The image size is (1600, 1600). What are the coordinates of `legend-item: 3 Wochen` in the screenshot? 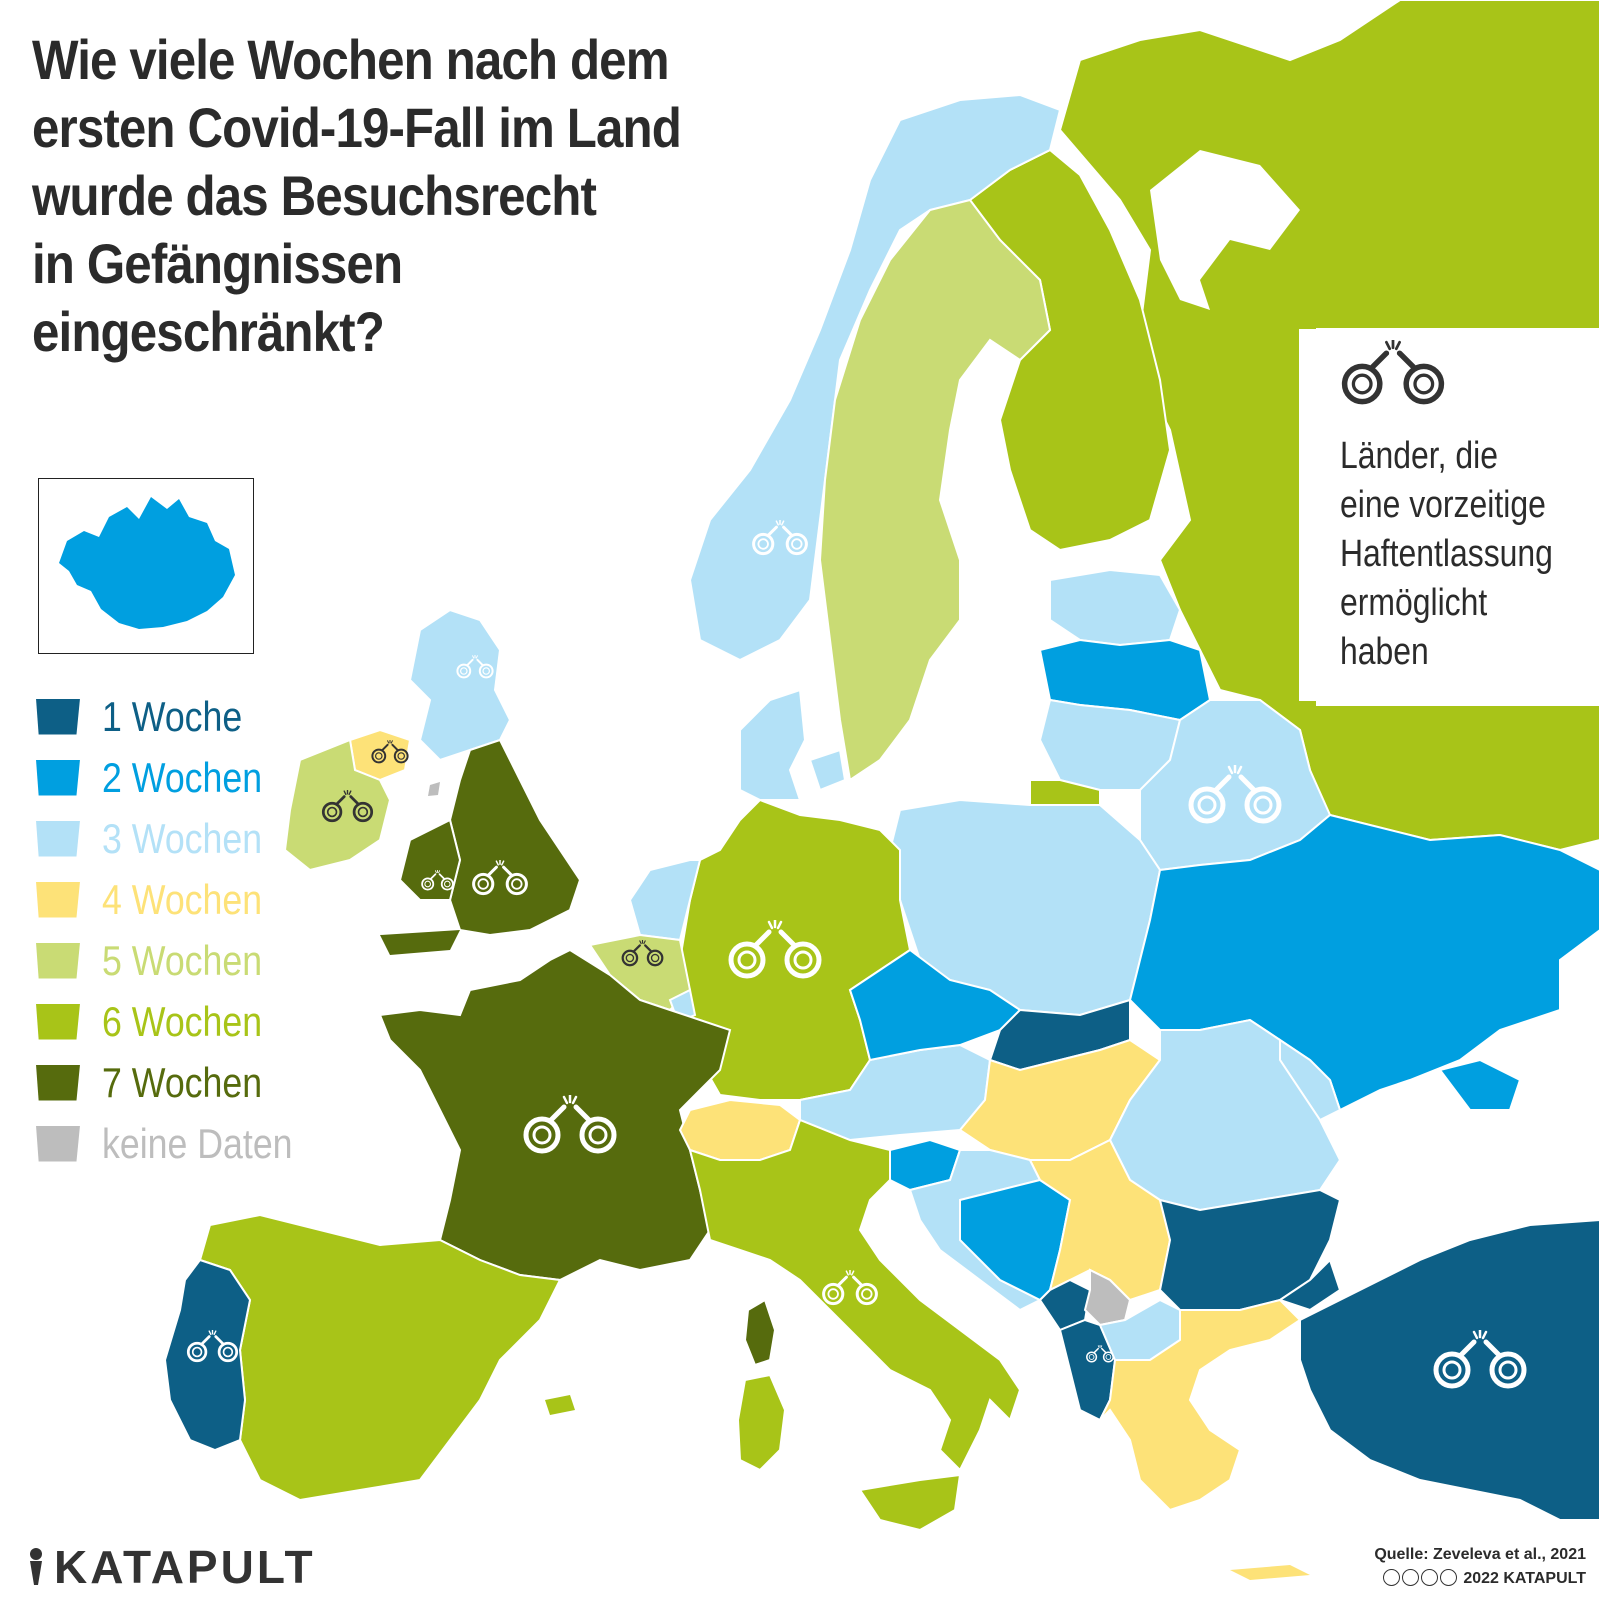 It's located at (181, 838).